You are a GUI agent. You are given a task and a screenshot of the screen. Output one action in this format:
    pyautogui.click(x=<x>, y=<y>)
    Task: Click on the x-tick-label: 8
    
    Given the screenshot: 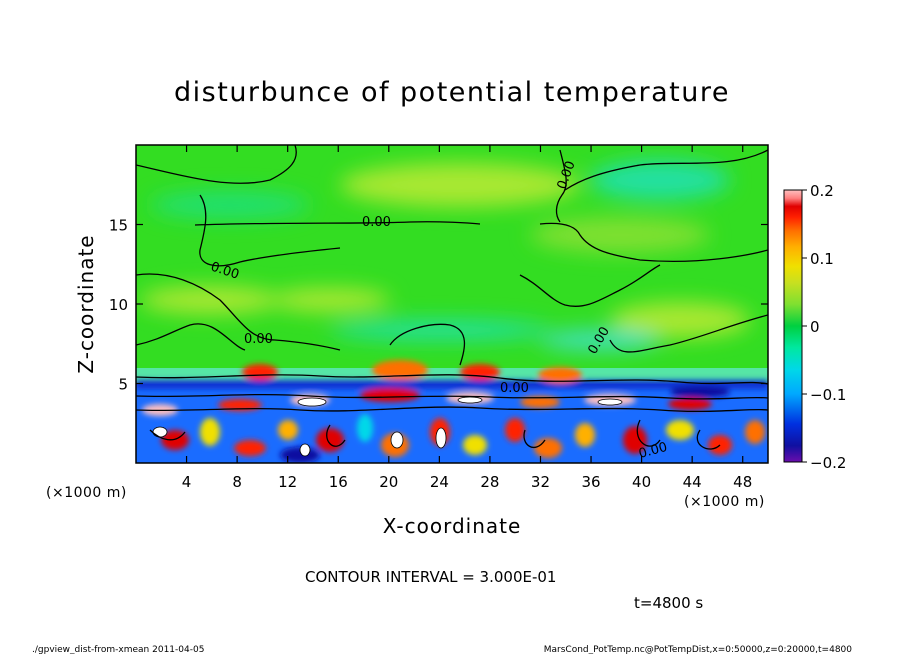 What is the action you would take?
    pyautogui.click(x=237, y=482)
    